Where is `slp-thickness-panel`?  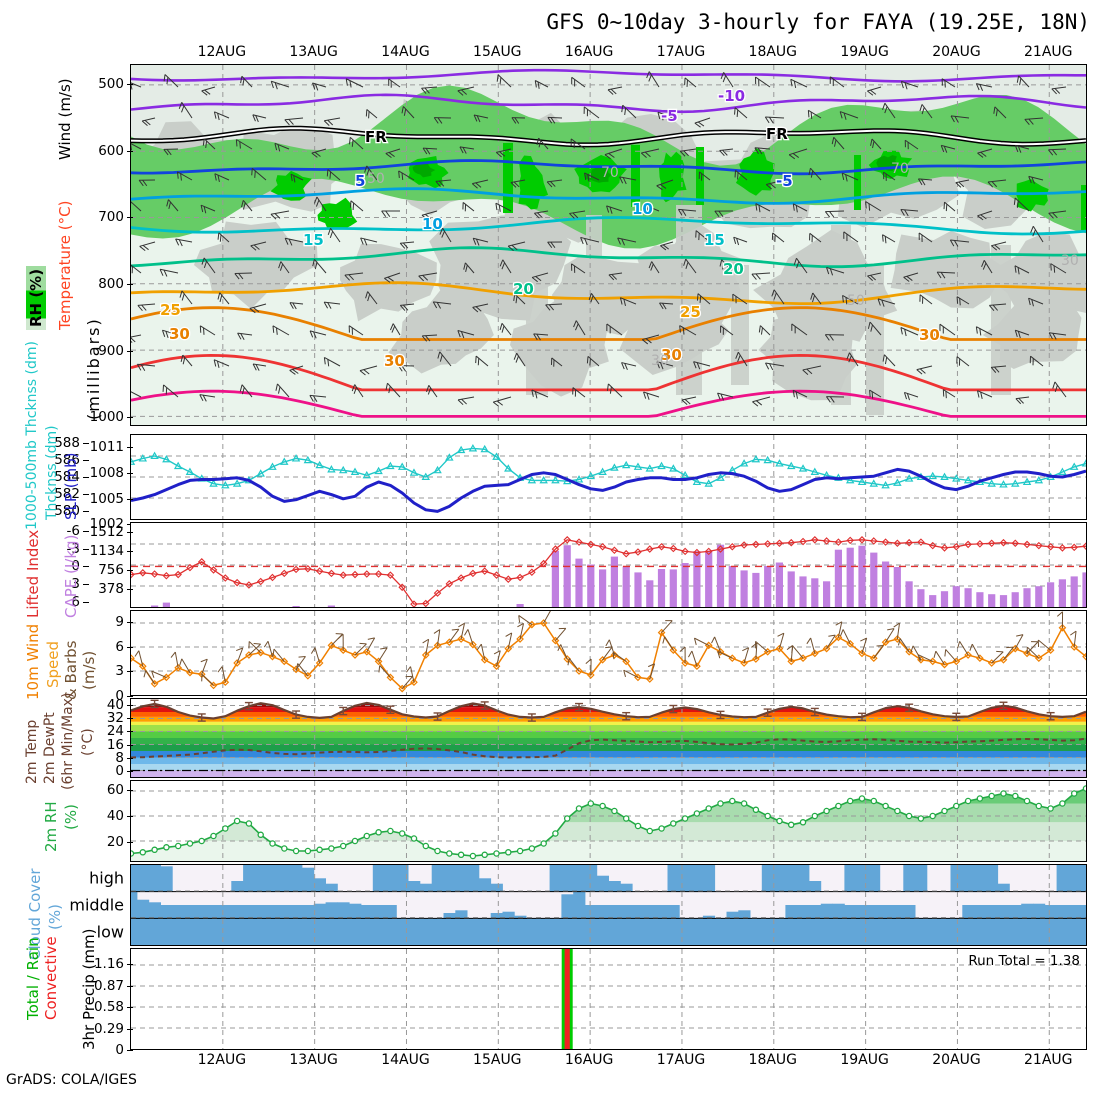
slp-thickness-panel is located at coordinates (608, 477).